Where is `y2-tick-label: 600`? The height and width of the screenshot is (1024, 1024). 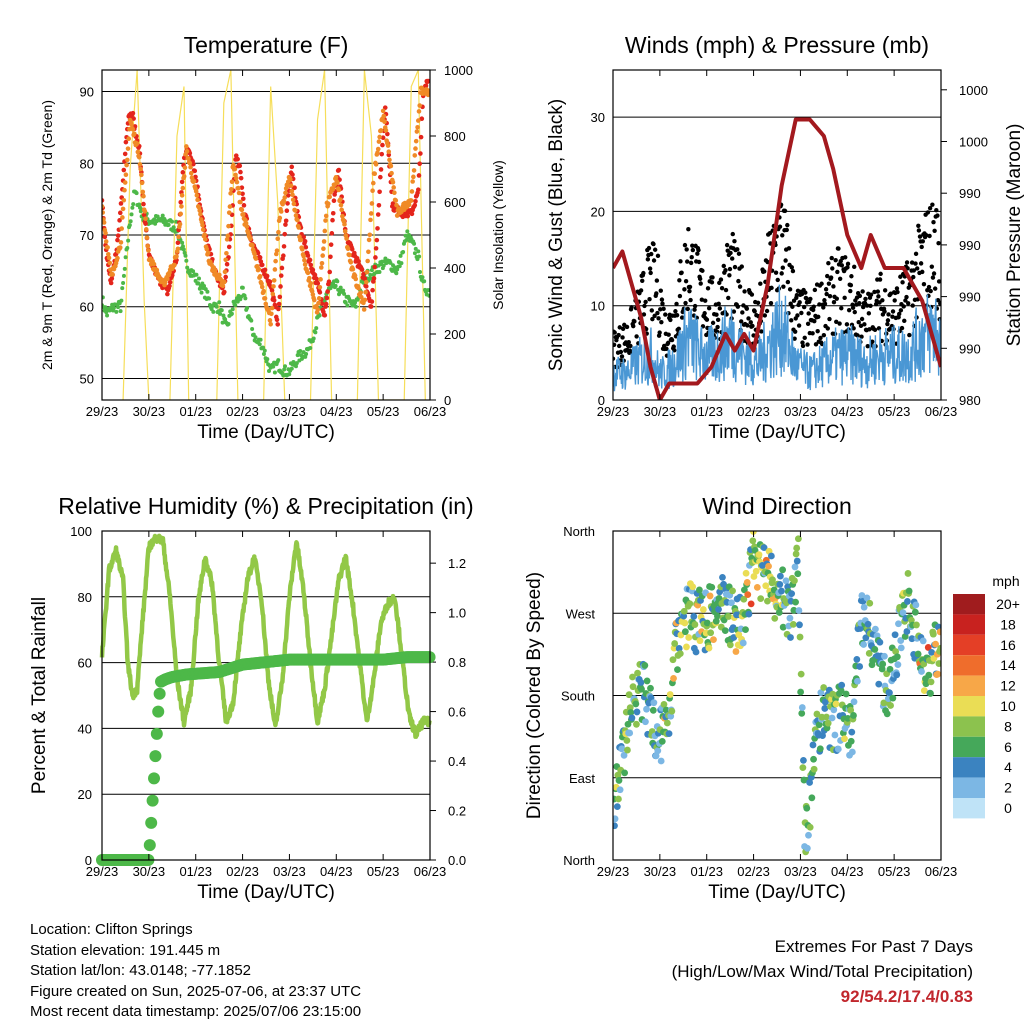 y2-tick-label: 600 is located at coordinates (455, 202).